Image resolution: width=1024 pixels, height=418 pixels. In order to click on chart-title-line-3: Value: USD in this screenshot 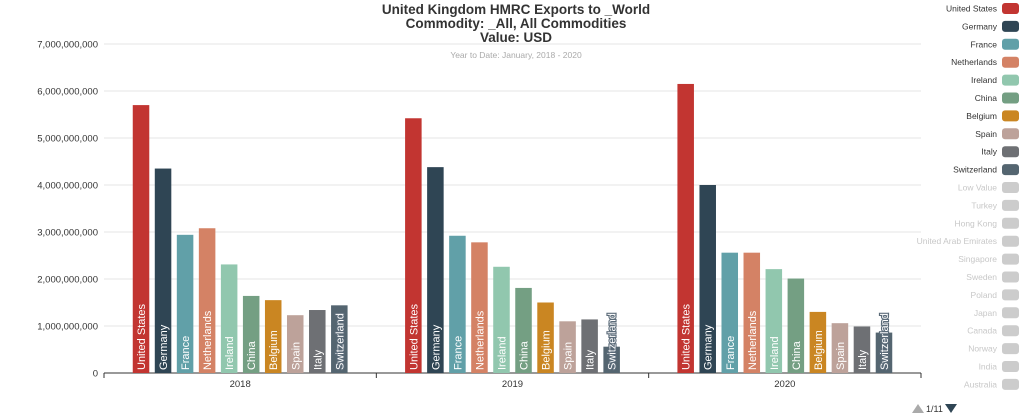, I will do `click(516, 37)`.